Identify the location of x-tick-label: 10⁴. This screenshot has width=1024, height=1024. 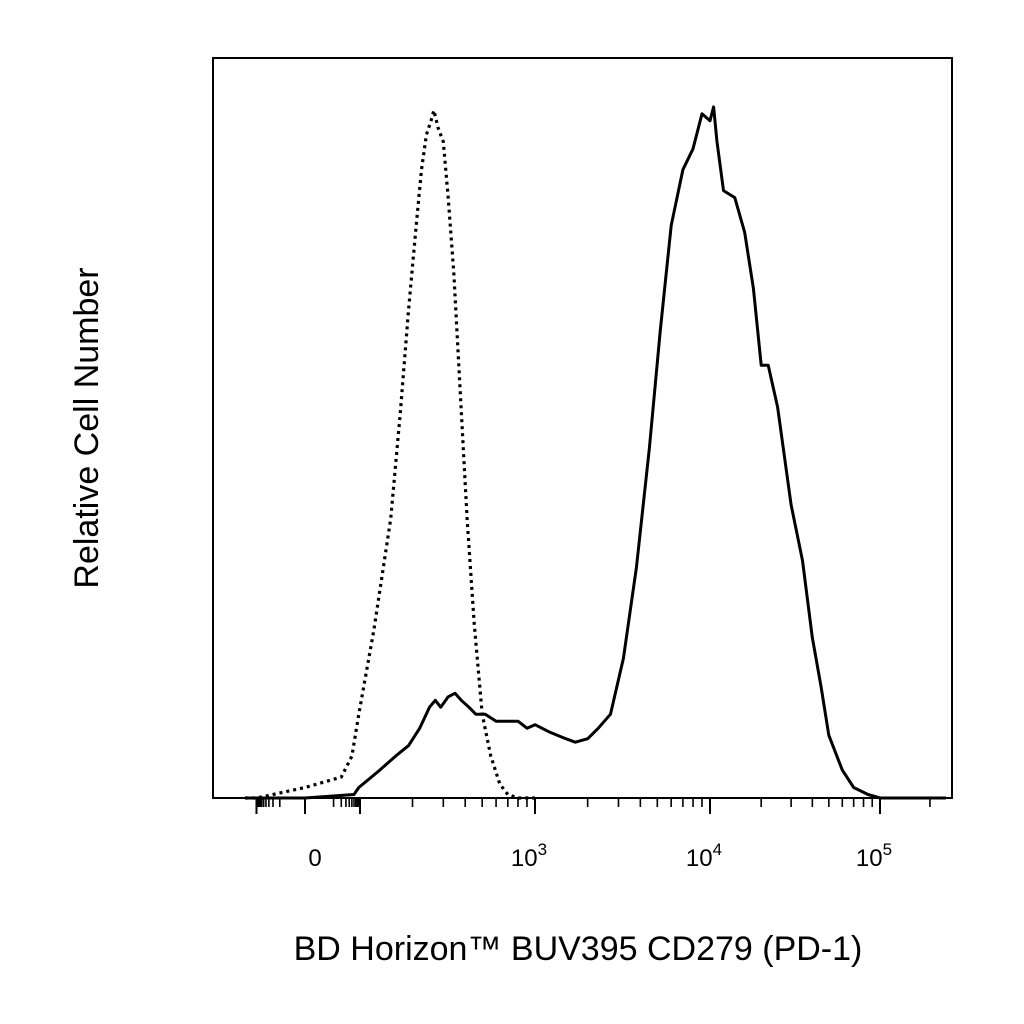
(704, 856).